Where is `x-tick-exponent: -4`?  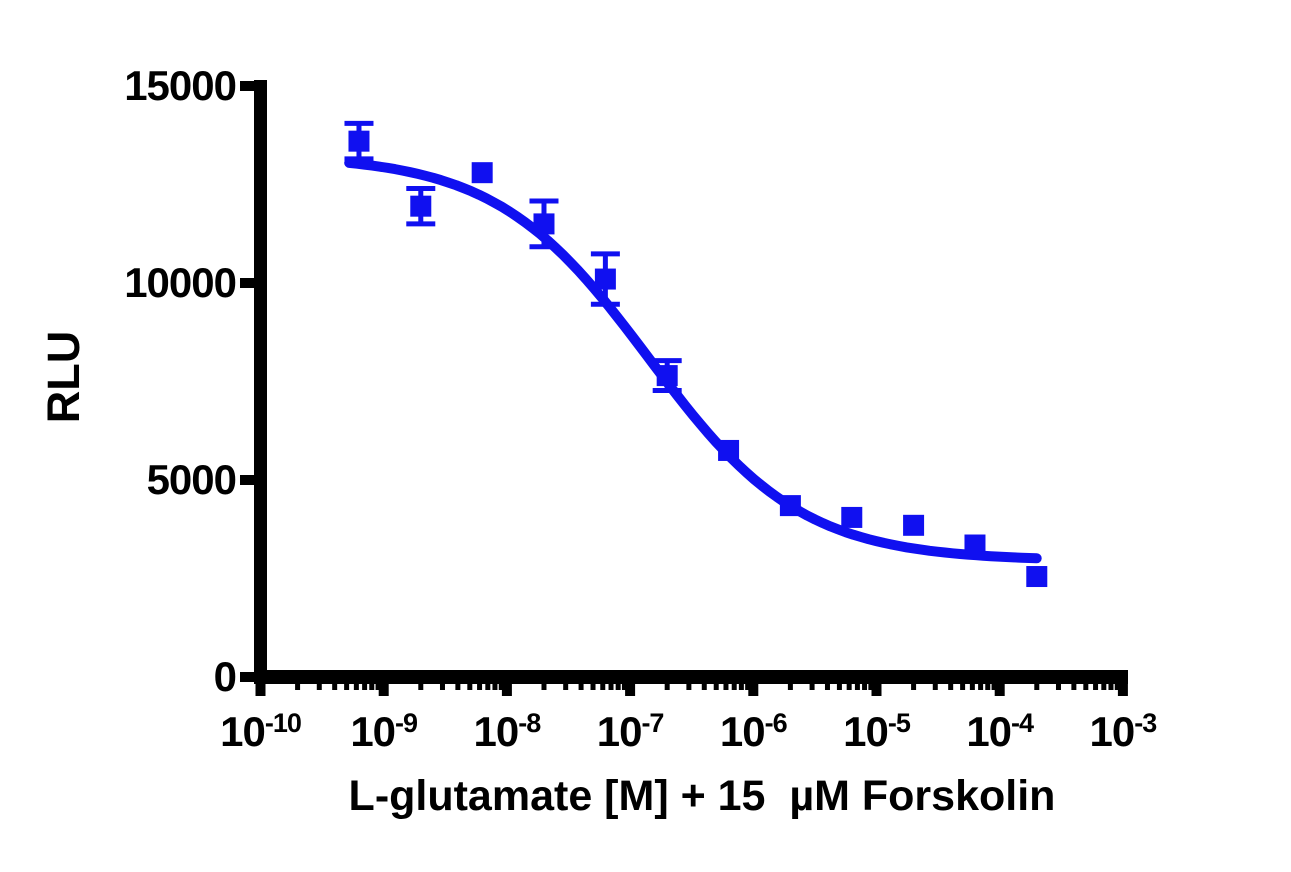
x-tick-exponent: -4 is located at coordinates (1022, 723).